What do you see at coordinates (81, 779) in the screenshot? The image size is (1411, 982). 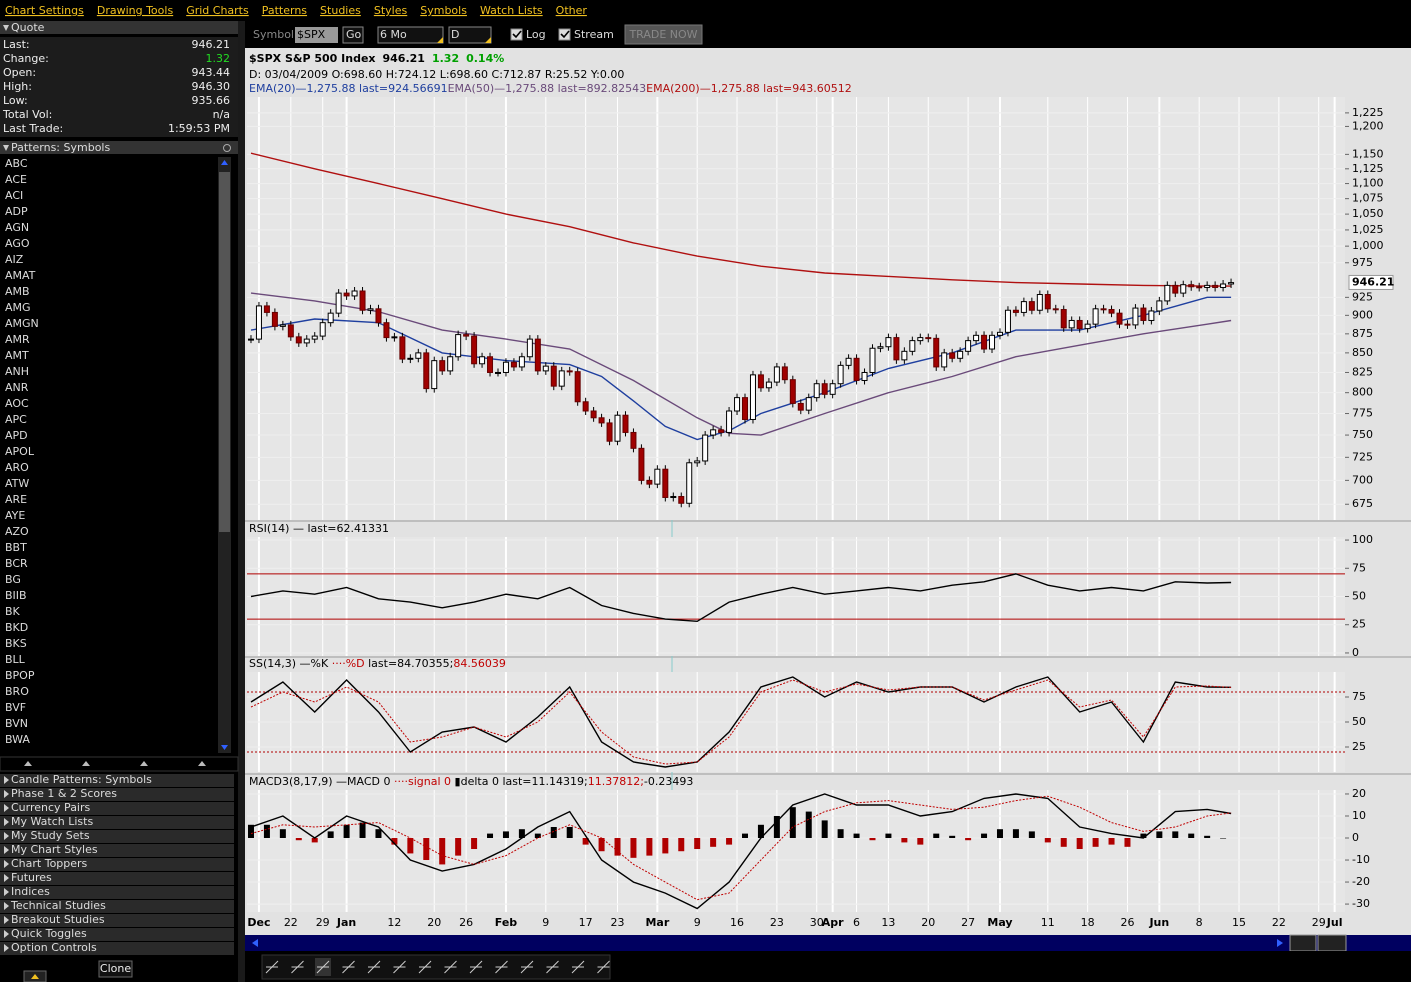 I see `section-title: Candle Patterns: Symbols` at bounding box center [81, 779].